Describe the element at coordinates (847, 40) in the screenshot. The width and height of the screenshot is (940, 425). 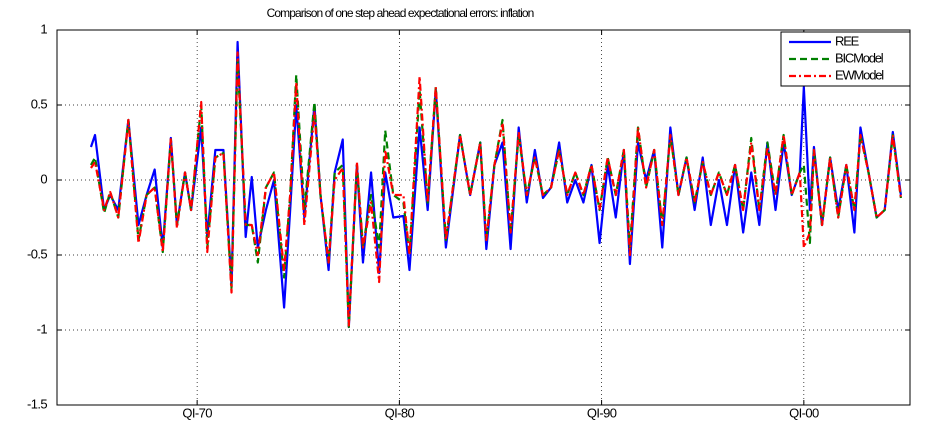
I see `legend-label: REE` at that location.